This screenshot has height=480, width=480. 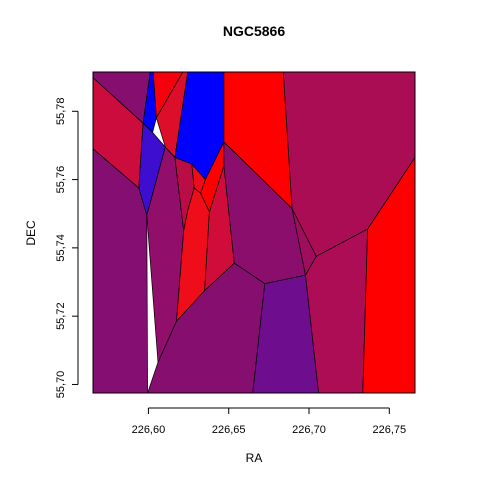 I want to click on y-tick-label: 55,74, so click(x=61, y=248).